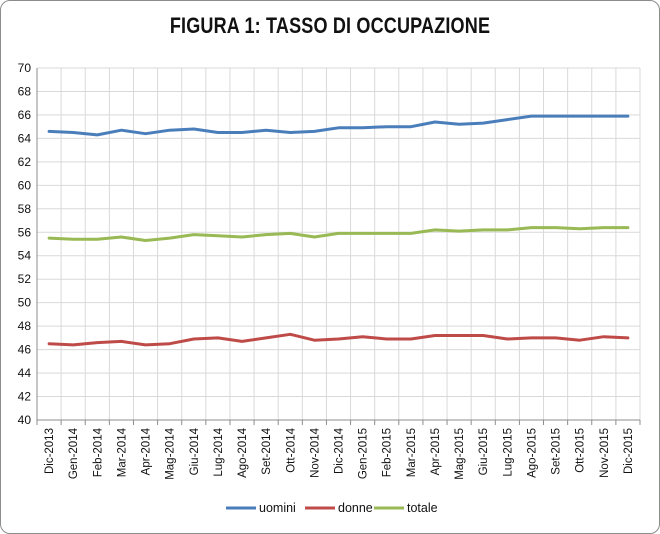 The image size is (660, 534). I want to click on series-line-donne, so click(338, 339).